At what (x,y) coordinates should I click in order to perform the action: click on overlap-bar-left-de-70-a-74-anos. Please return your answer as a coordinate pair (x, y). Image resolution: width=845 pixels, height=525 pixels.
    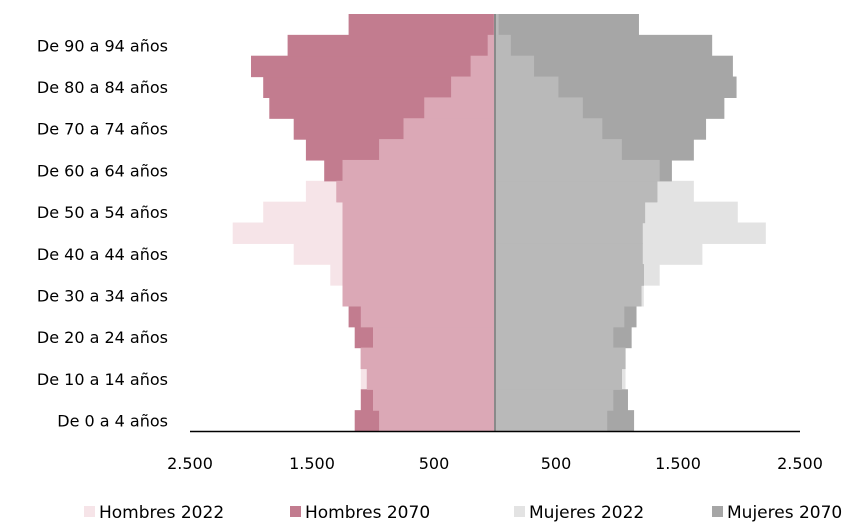
    Looking at the image, I should click on (449, 129).